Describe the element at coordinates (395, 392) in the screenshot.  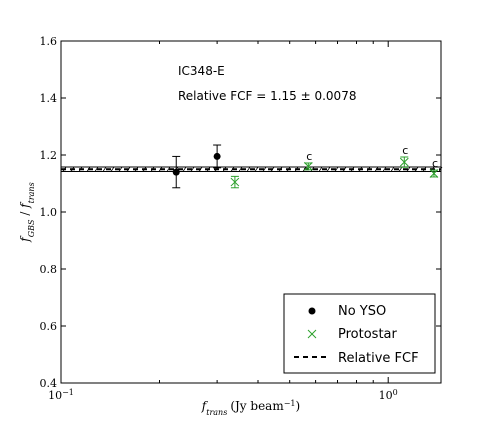
I see `x-tick-exponent: 0` at that location.